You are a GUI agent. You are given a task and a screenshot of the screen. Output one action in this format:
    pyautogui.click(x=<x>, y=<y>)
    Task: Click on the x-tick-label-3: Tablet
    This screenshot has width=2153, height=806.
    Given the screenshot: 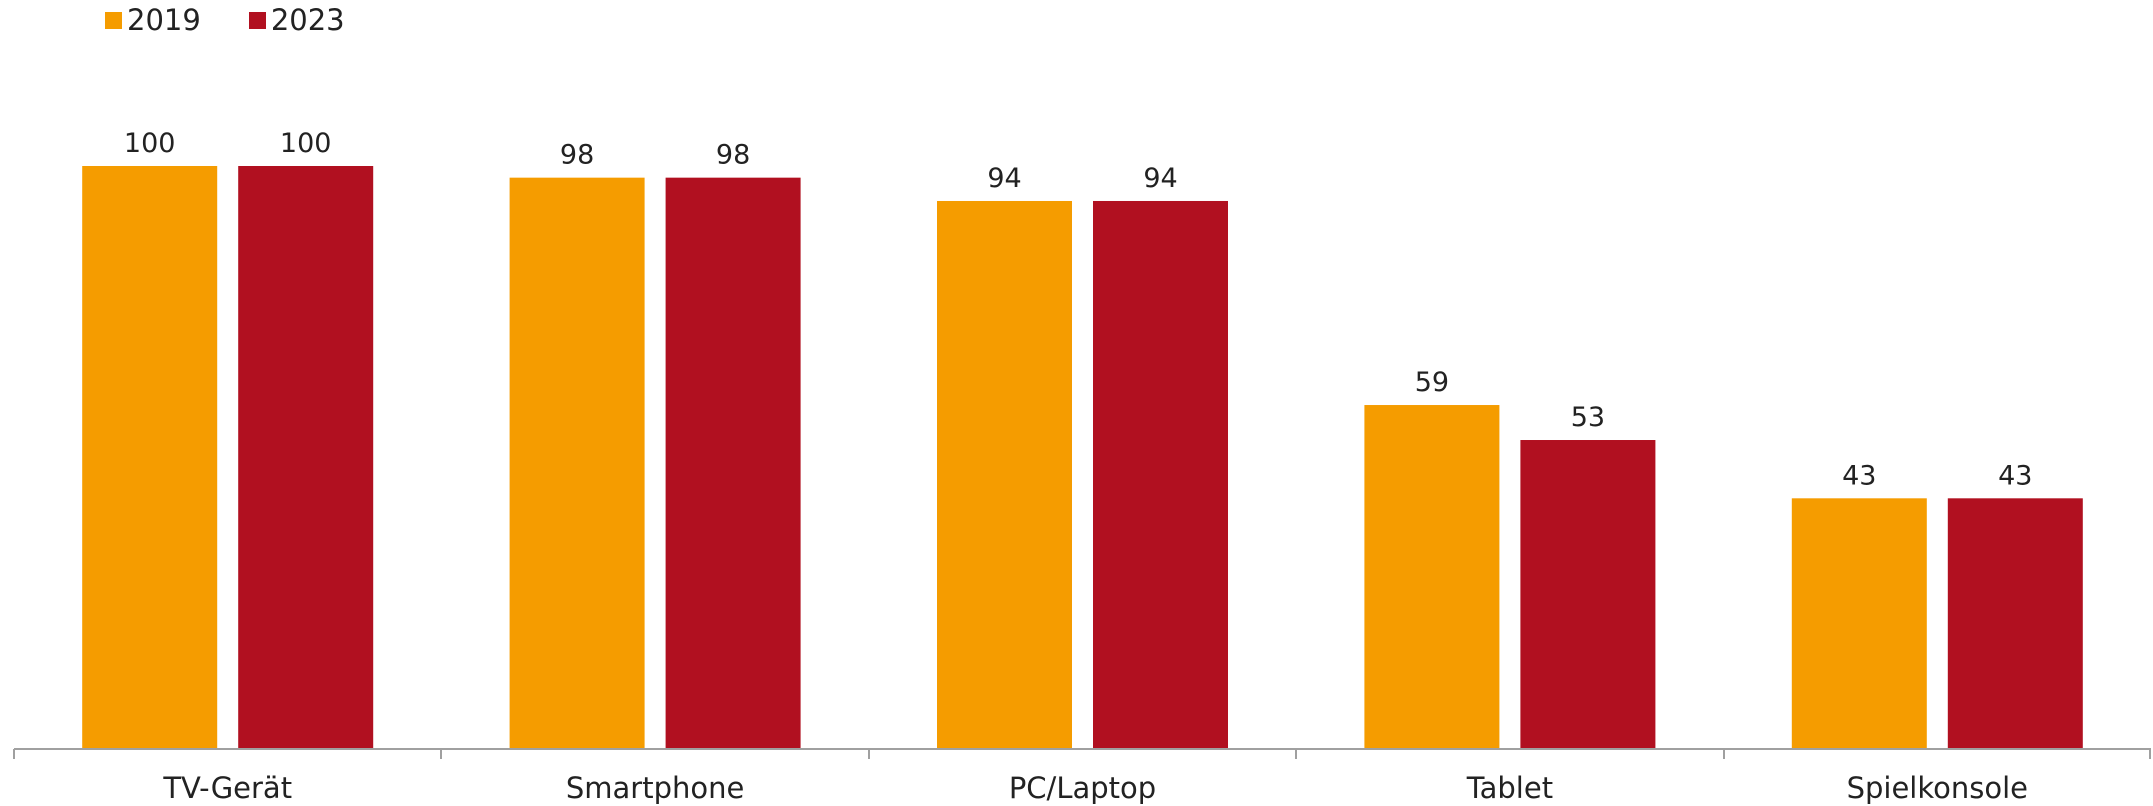 What is the action you would take?
    pyautogui.click(x=1509, y=788)
    